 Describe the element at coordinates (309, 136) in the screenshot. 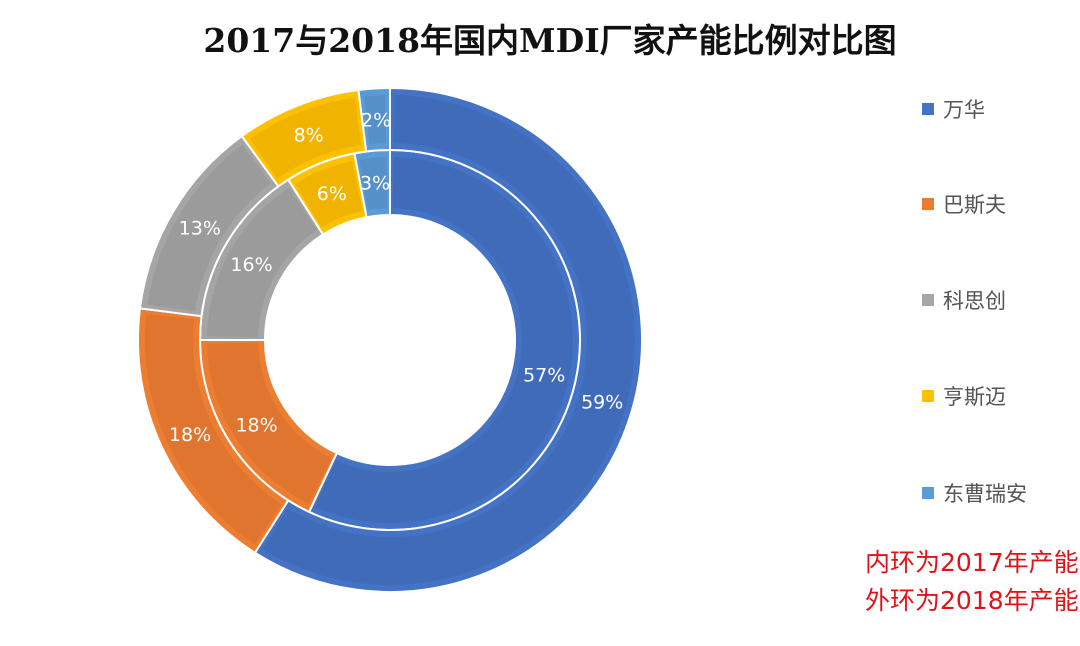

I see `data-label: 8%` at that location.